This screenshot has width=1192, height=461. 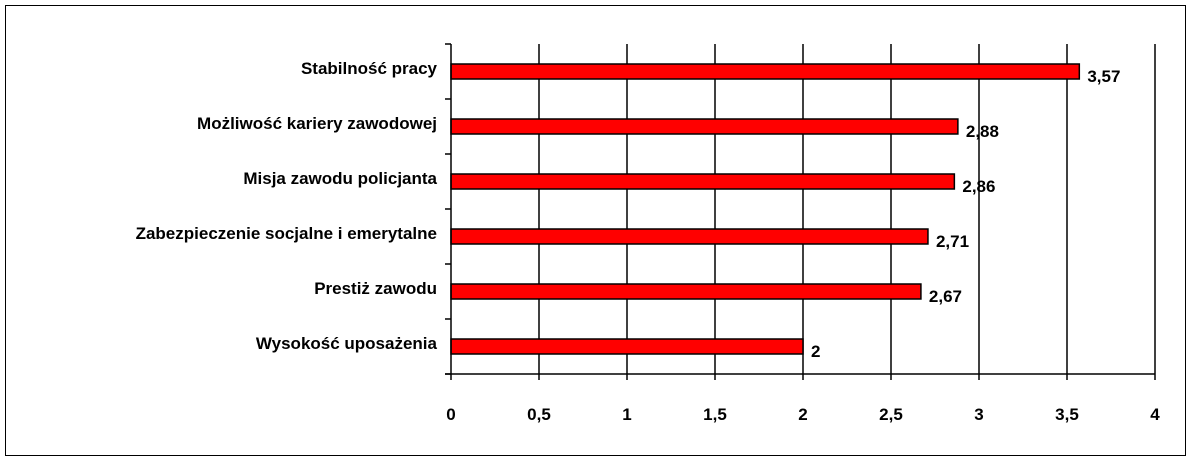 What do you see at coordinates (369, 68) in the screenshot?
I see `category-label: Stabilność pracy` at bounding box center [369, 68].